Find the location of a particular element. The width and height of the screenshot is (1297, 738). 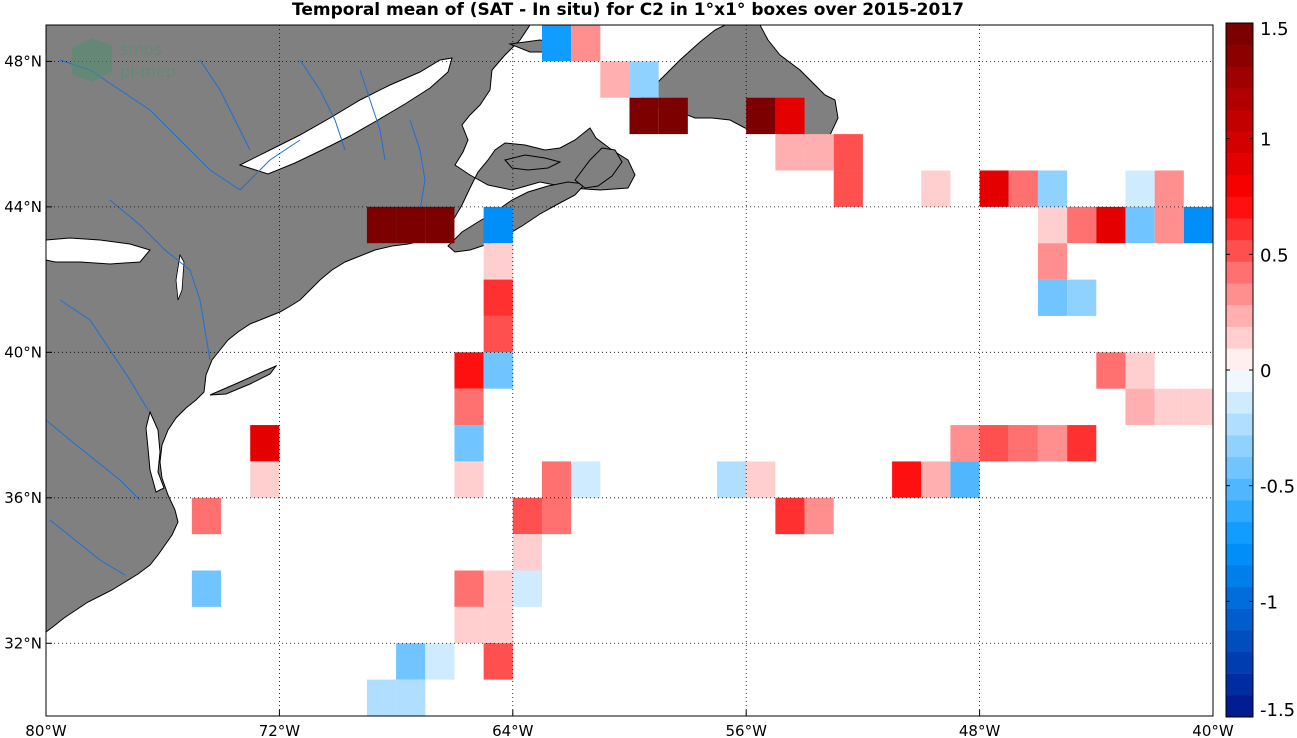

colorbar-tick-label: -0.5 is located at coordinates (1277, 487).